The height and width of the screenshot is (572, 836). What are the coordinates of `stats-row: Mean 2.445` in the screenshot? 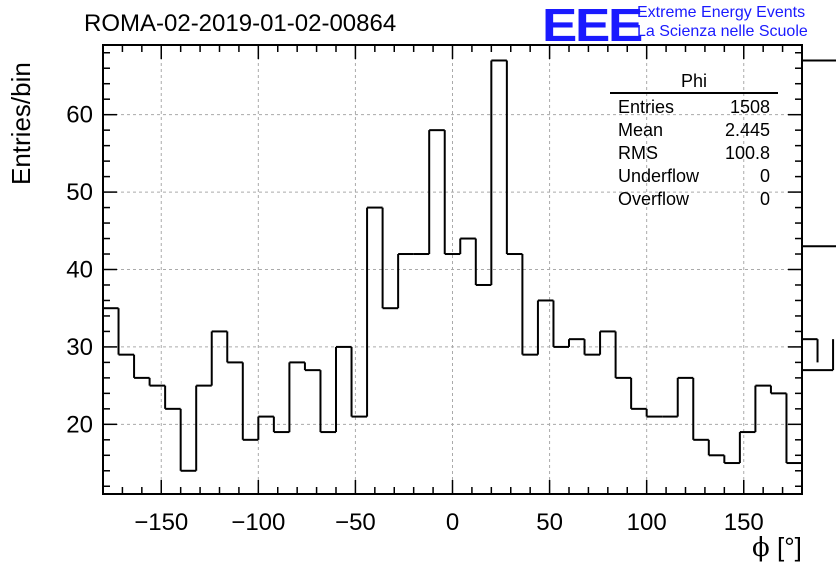 It's located at (691, 130).